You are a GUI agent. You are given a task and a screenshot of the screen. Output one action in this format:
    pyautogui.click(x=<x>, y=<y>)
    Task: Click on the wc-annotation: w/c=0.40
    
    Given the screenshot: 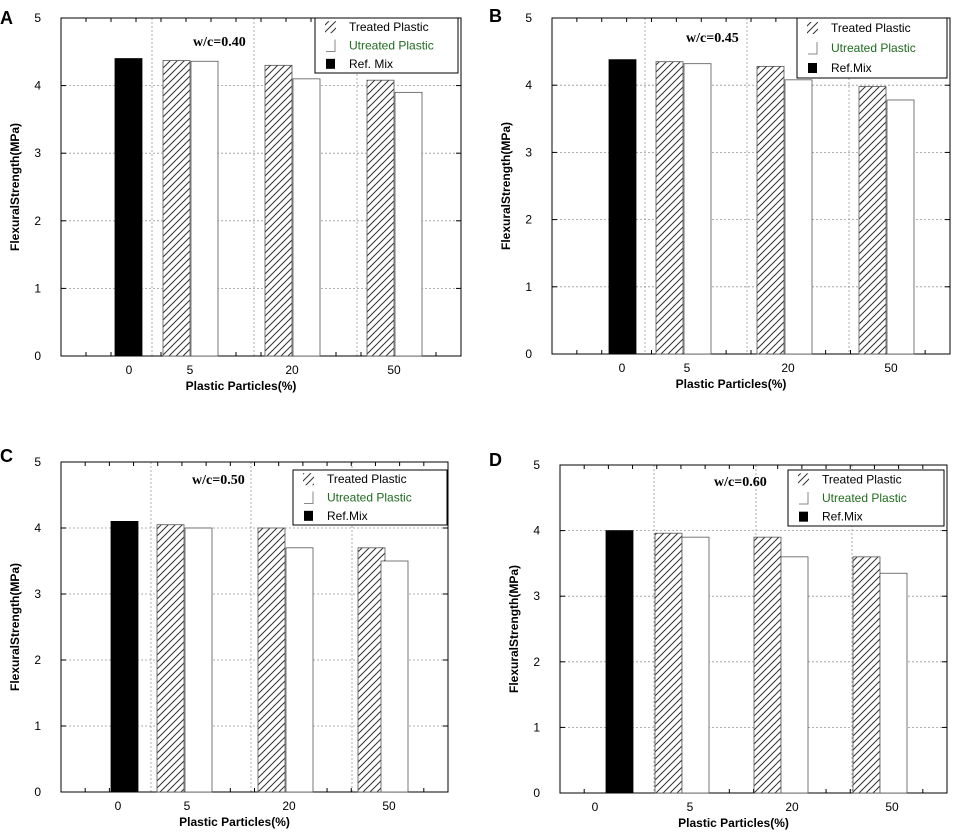 What is the action you would take?
    pyautogui.click(x=219, y=42)
    